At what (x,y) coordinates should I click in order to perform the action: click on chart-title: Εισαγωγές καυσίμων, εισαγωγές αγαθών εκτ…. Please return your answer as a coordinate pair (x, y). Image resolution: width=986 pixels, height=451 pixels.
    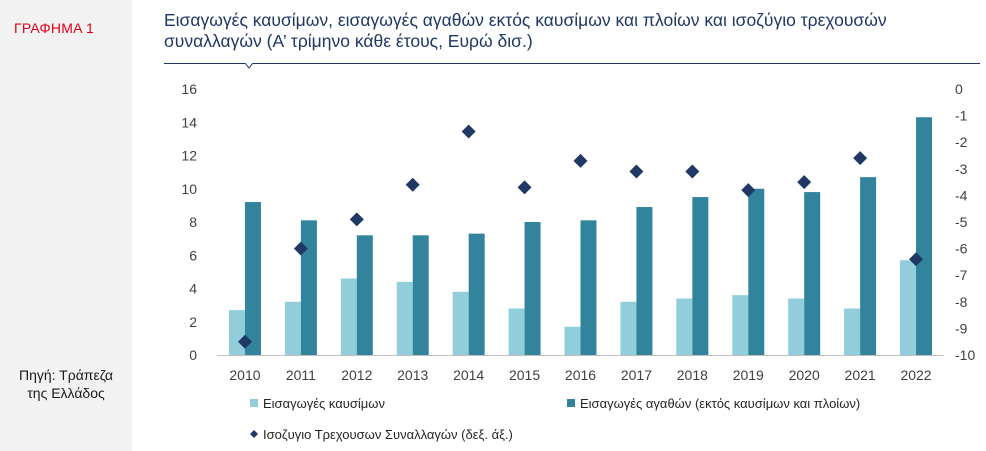
    Looking at the image, I should click on (569, 31).